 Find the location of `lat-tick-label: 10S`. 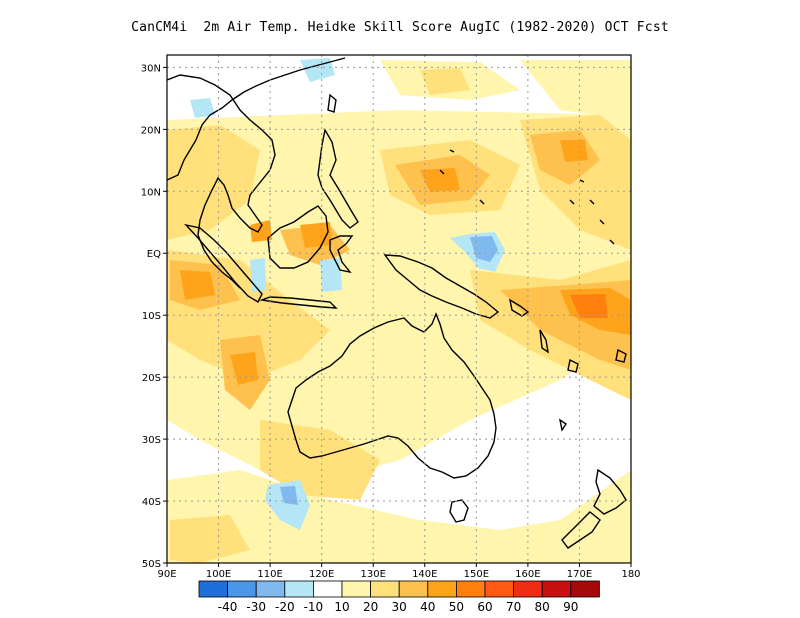

lat-tick-label: 10S is located at coordinates (151, 316).